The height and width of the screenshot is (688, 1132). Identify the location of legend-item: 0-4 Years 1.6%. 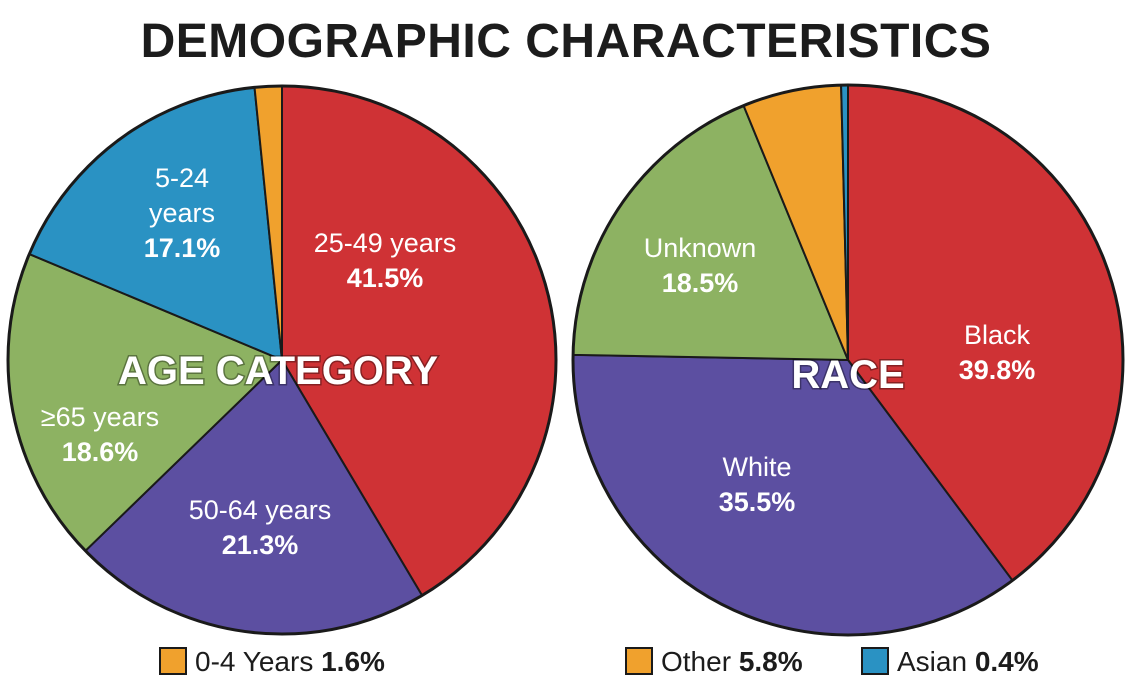
(272, 661).